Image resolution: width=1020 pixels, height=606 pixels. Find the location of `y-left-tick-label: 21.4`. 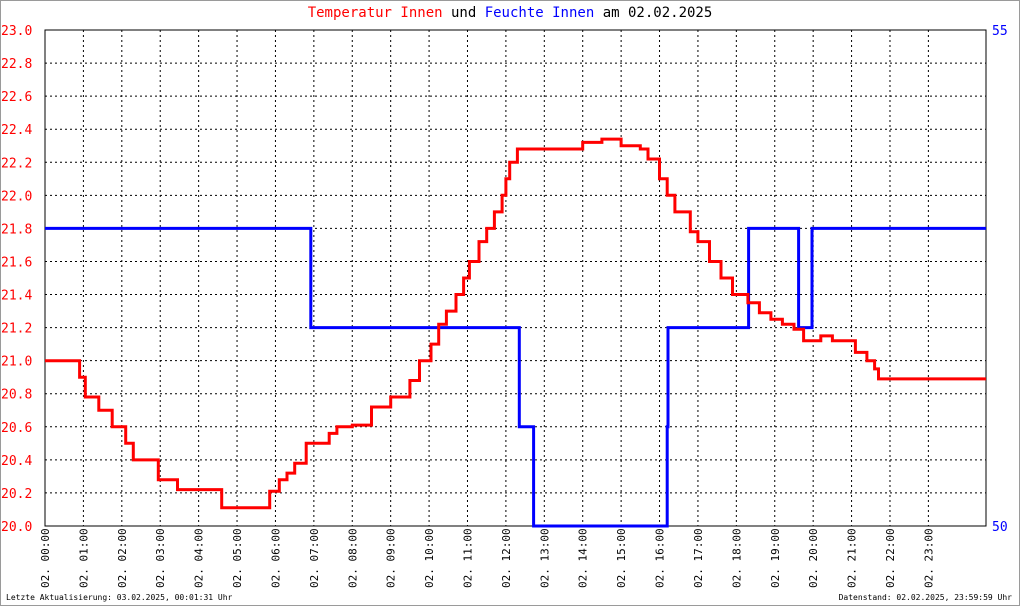

y-left-tick-label: 21.4 is located at coordinates (16, 296).